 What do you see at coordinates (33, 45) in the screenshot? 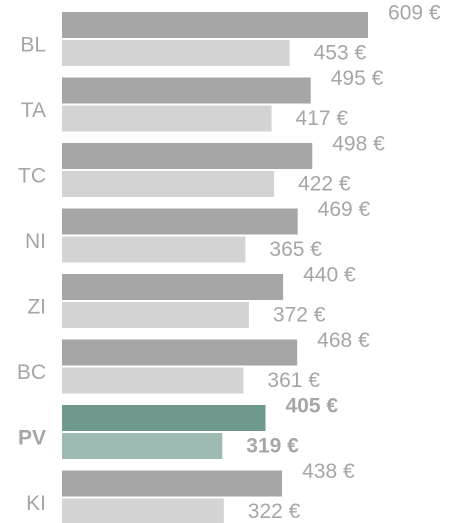
I see `category-label: BL` at bounding box center [33, 45].